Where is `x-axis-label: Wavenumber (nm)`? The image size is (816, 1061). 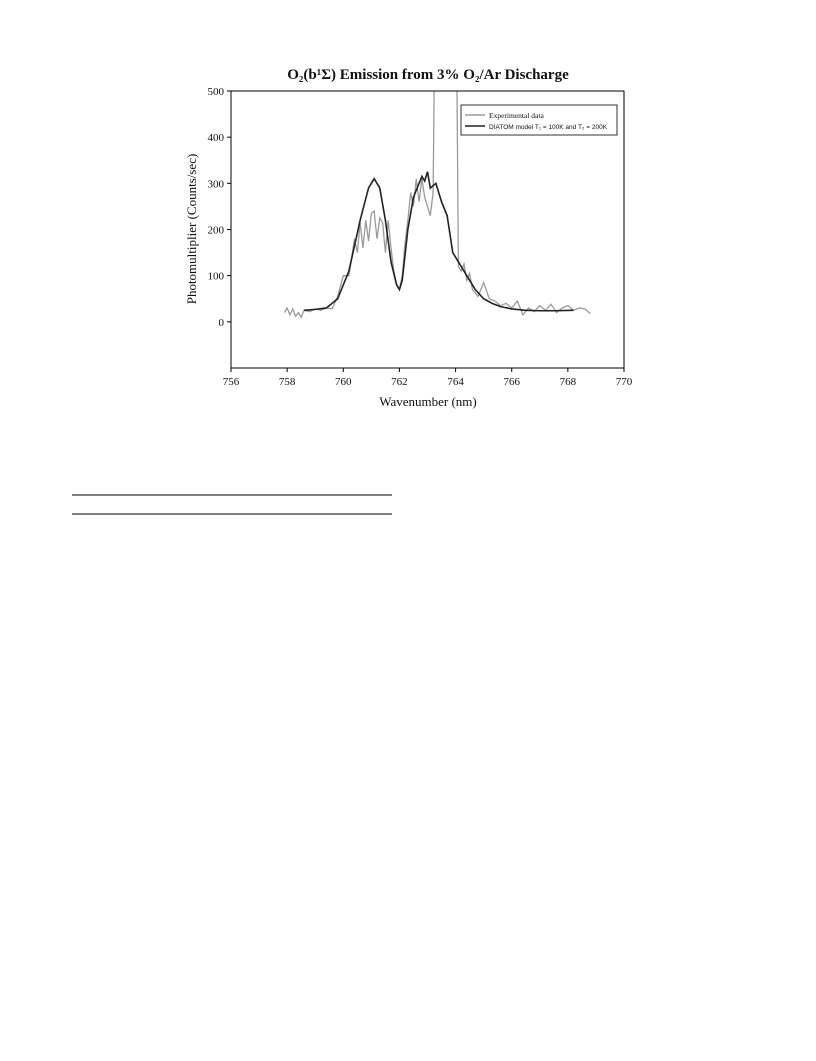 x-axis-label: Wavenumber (nm) is located at coordinates (428, 401).